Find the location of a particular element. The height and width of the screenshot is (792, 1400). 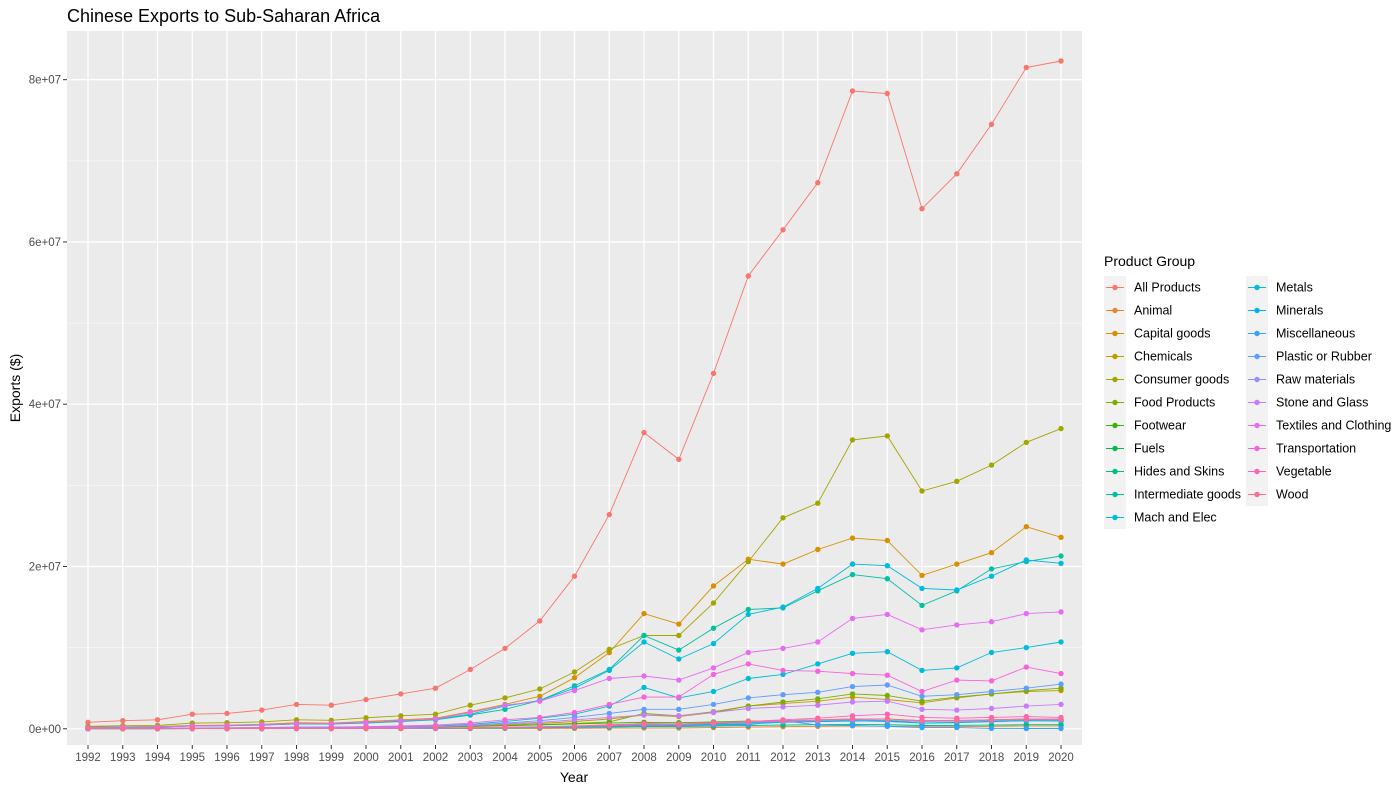

legend-label: Raw materials is located at coordinates (1315, 380).